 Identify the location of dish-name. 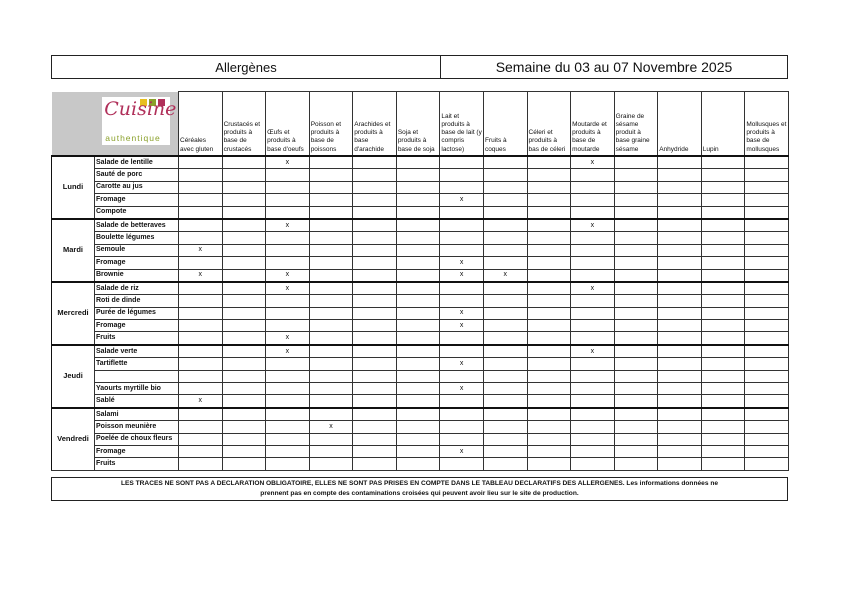
(136, 376).